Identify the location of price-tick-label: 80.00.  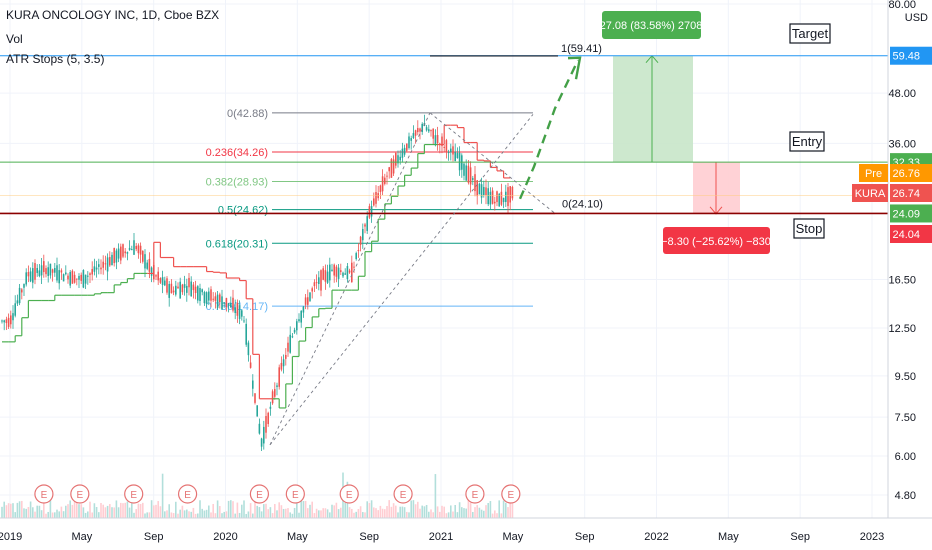
(902, 5).